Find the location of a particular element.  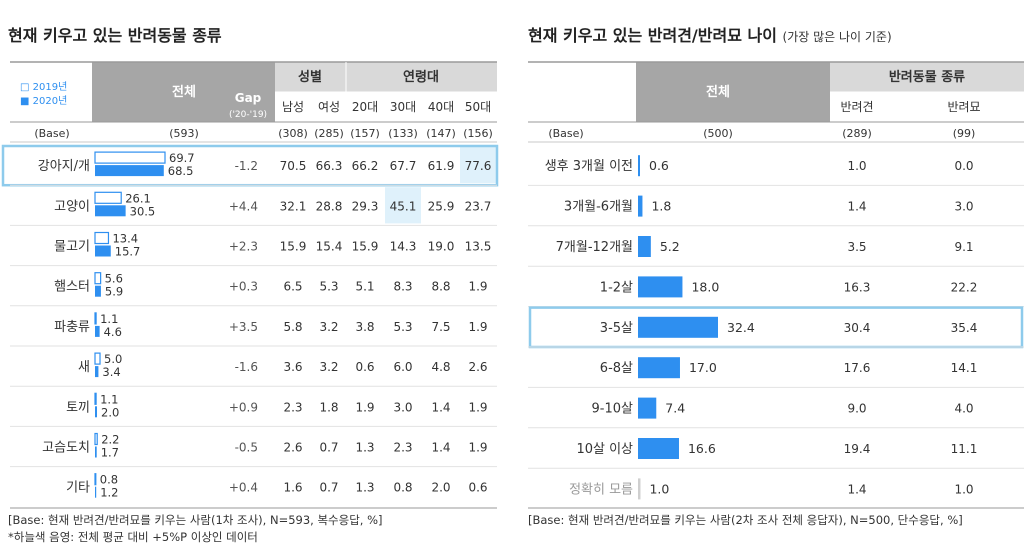

left-cell-value: 15.9 is located at coordinates (365, 247).